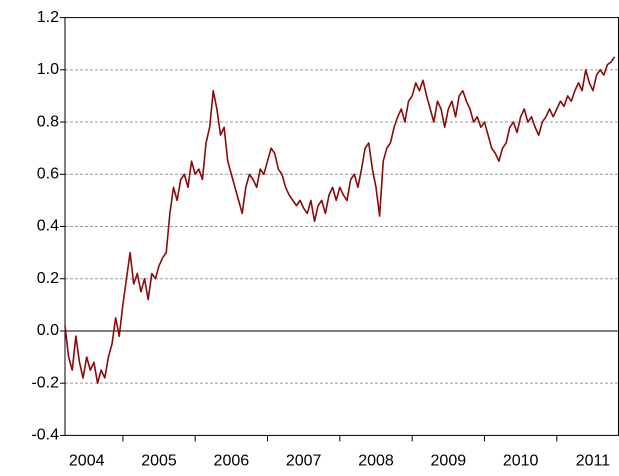  Describe the element at coordinates (449, 461) in the screenshot. I see `x-tick-label: 2009` at that location.